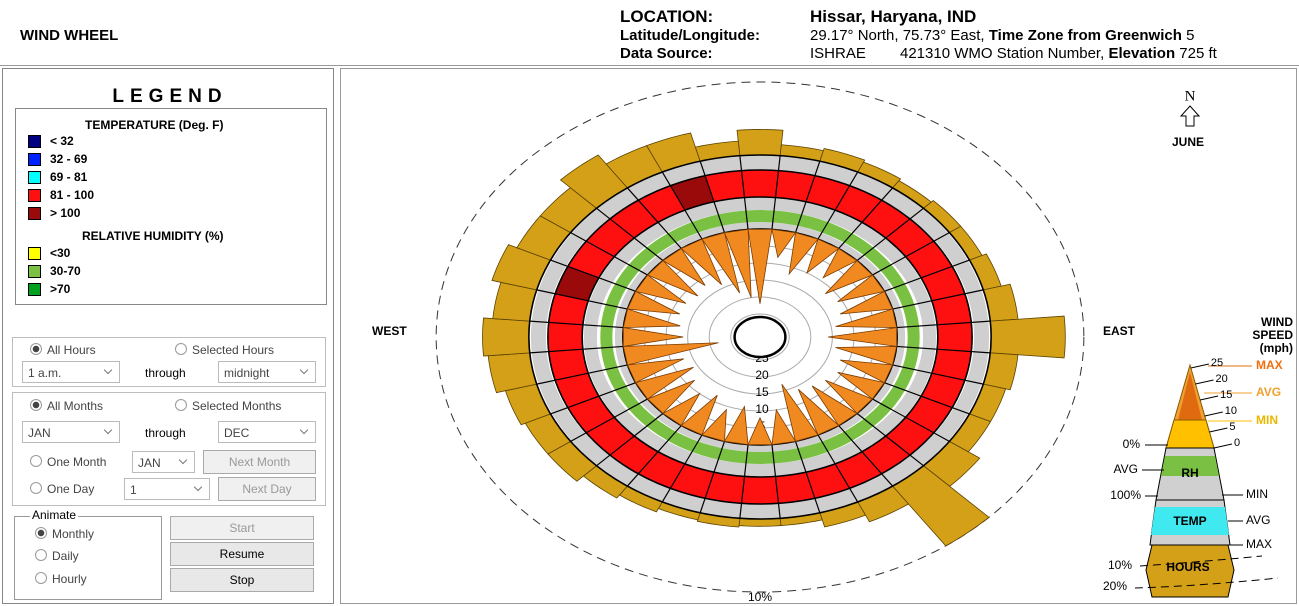 The height and width of the screenshot is (606, 1299). I want to click on h-high: 20%, so click(1115, 586).